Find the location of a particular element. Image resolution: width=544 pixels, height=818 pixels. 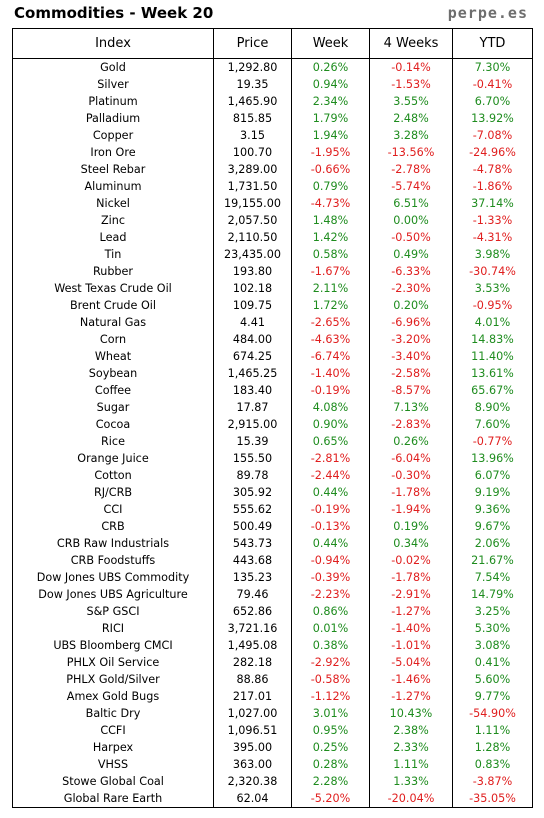

cell-index: Global Rare Earth is located at coordinates (113, 799).